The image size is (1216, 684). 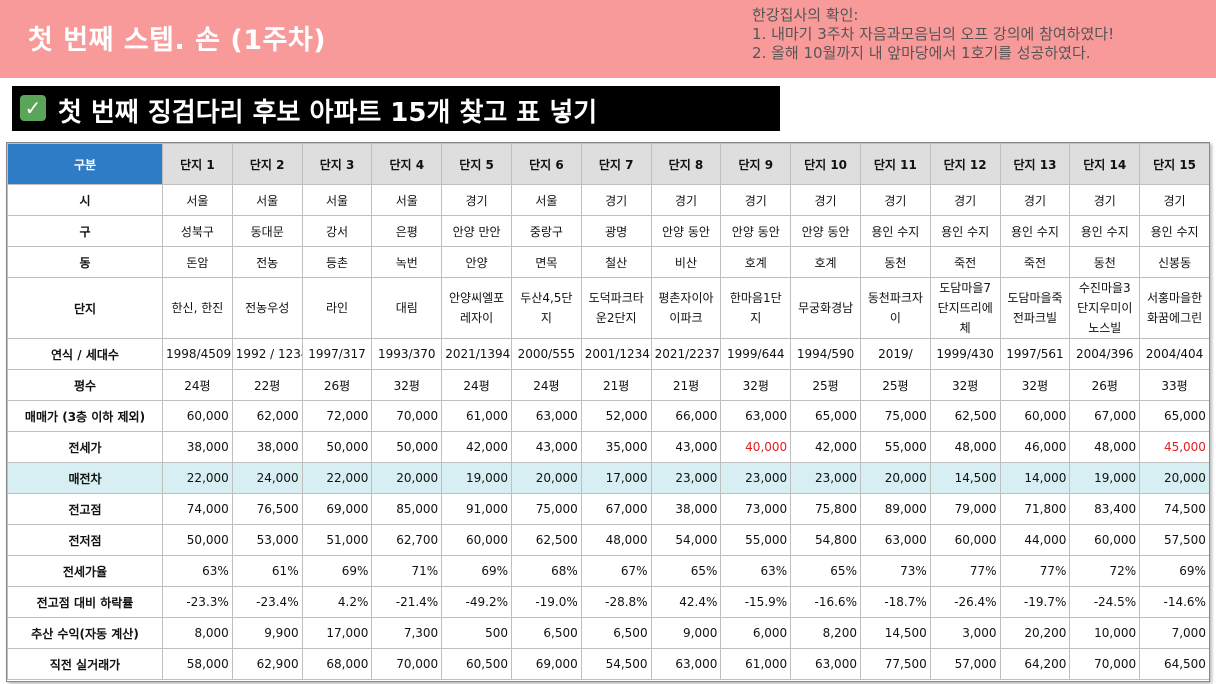 What do you see at coordinates (825, 416) in the screenshot?
I see `table-cell: 65,000` at bounding box center [825, 416].